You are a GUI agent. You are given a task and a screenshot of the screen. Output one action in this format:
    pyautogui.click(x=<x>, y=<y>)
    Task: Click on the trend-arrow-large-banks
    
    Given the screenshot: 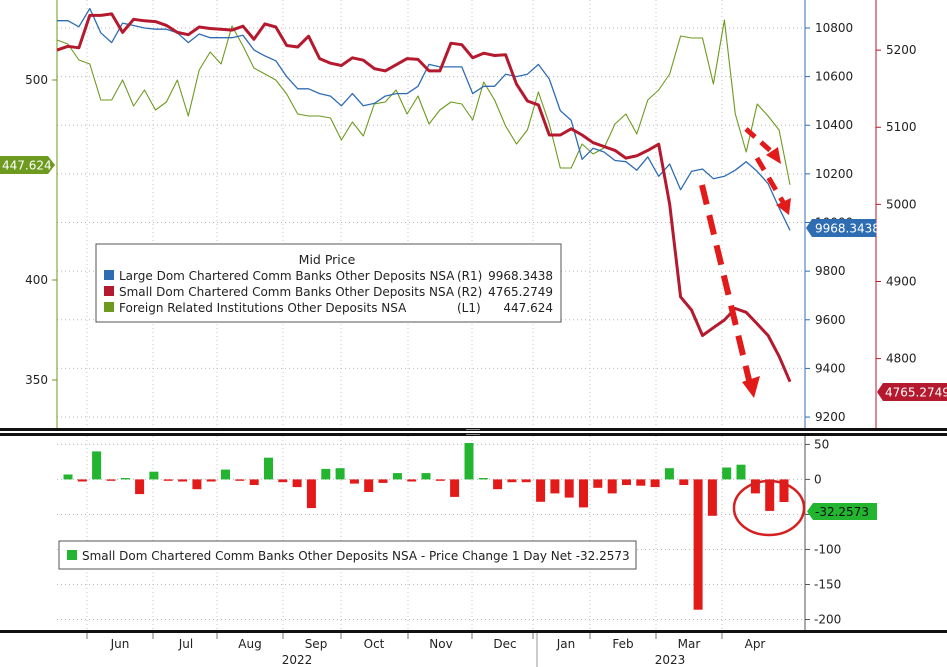 What is the action you would take?
    pyautogui.click(x=770, y=180)
    